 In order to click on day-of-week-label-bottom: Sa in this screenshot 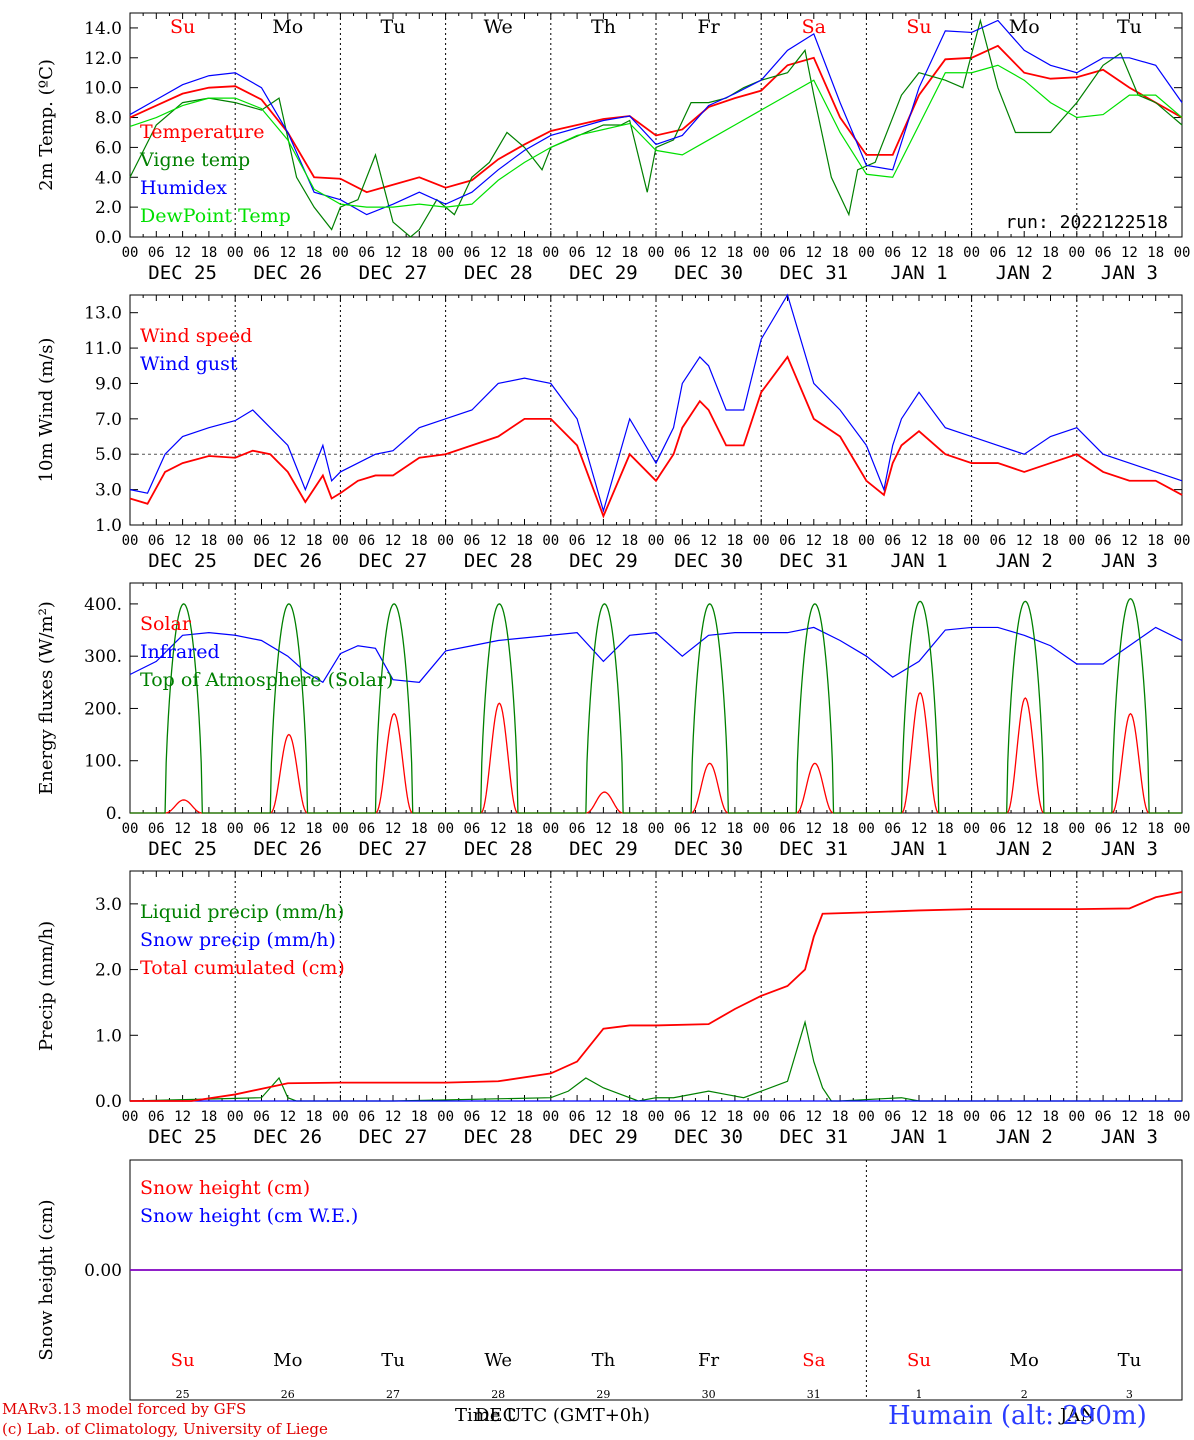, I will do `click(813, 1360)`.